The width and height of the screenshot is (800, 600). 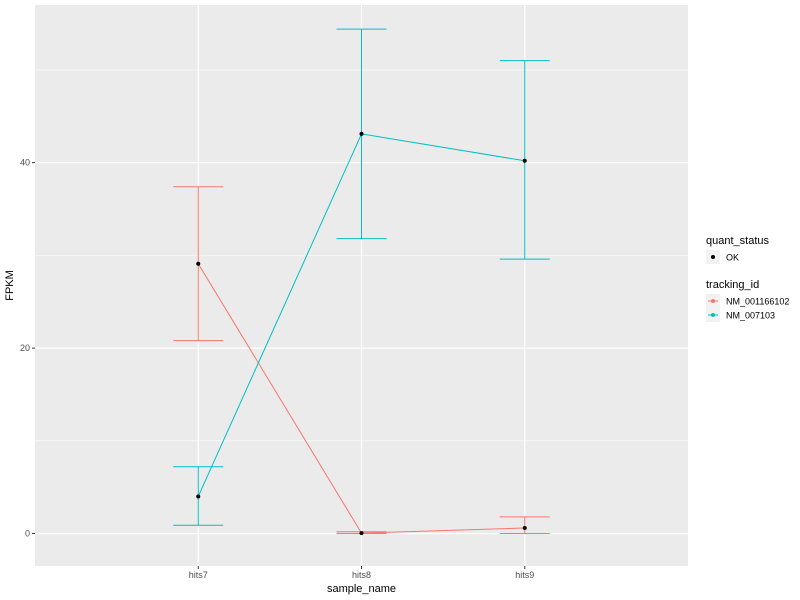 I want to click on x-tick-label: hits7, so click(x=198, y=575).